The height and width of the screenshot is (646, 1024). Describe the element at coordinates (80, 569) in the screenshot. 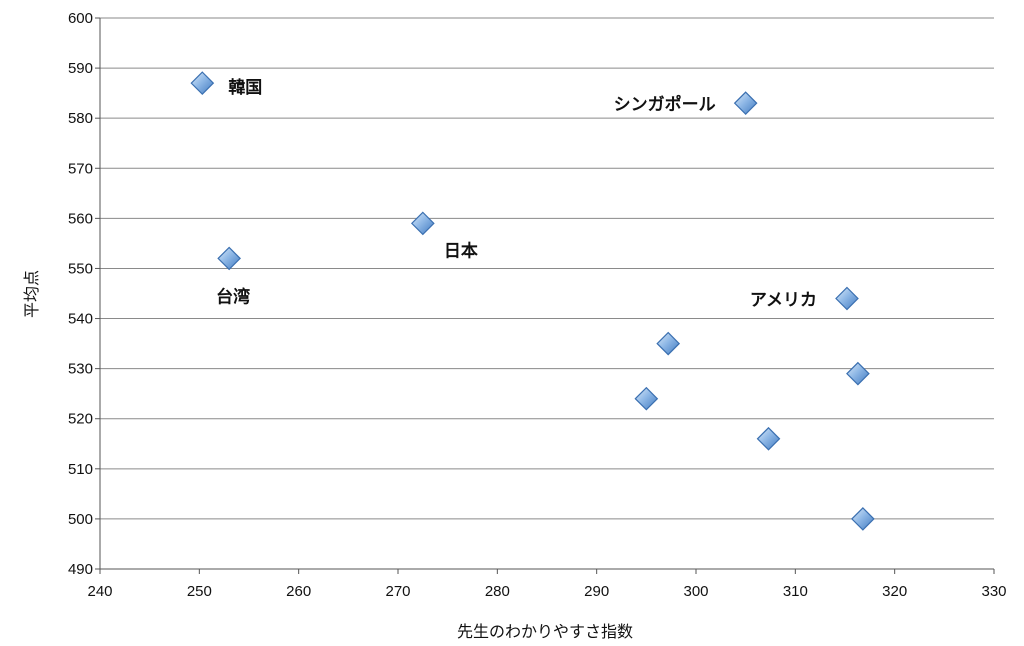

I see `y-tick-label: 490` at that location.